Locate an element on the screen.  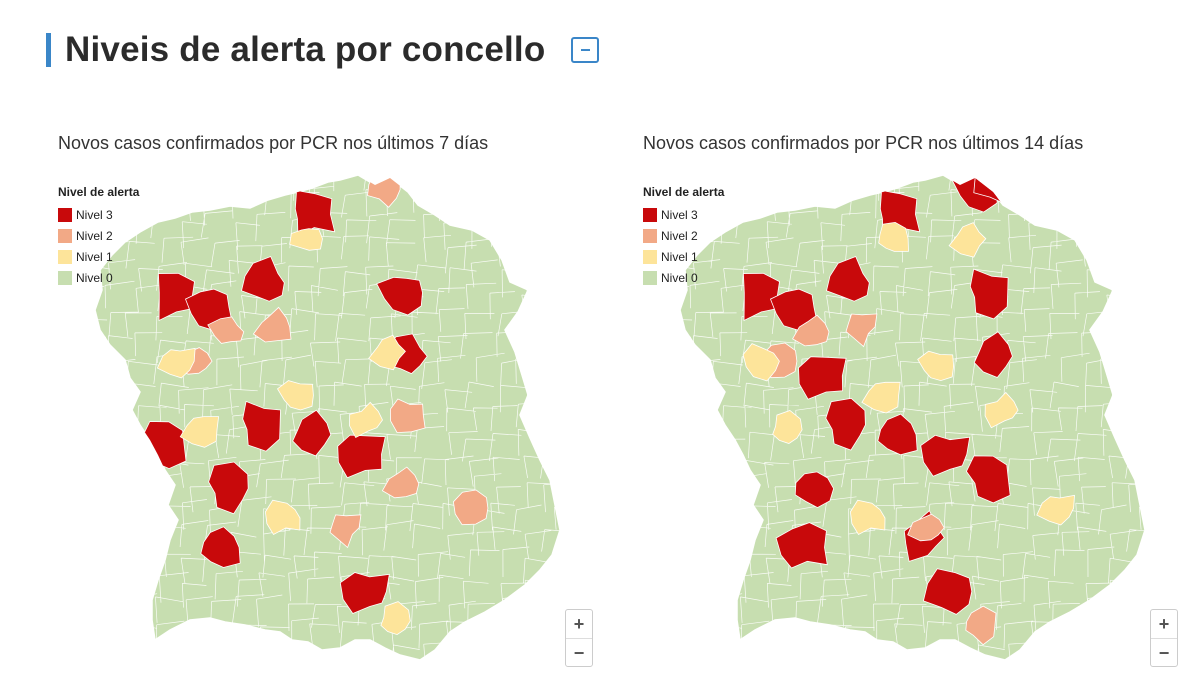
collapse-button: − is located at coordinates (585, 50).